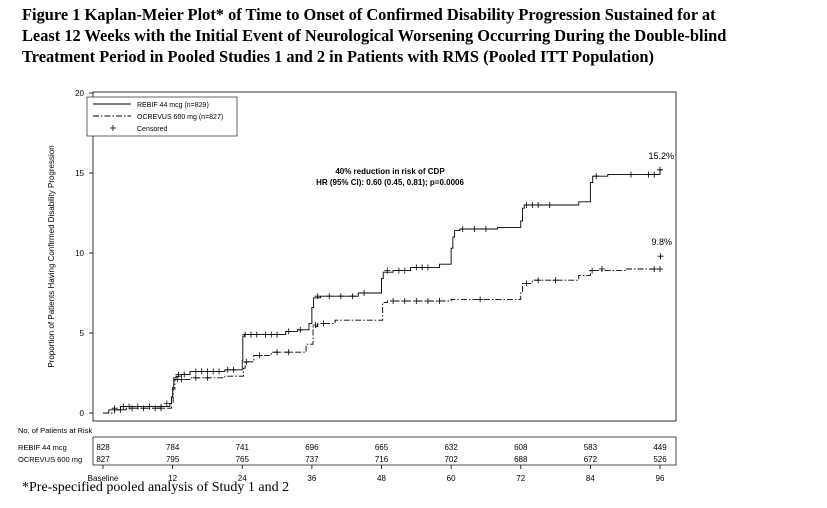  What do you see at coordinates (103, 447) in the screenshot?
I see `risk-count: 828` at bounding box center [103, 447].